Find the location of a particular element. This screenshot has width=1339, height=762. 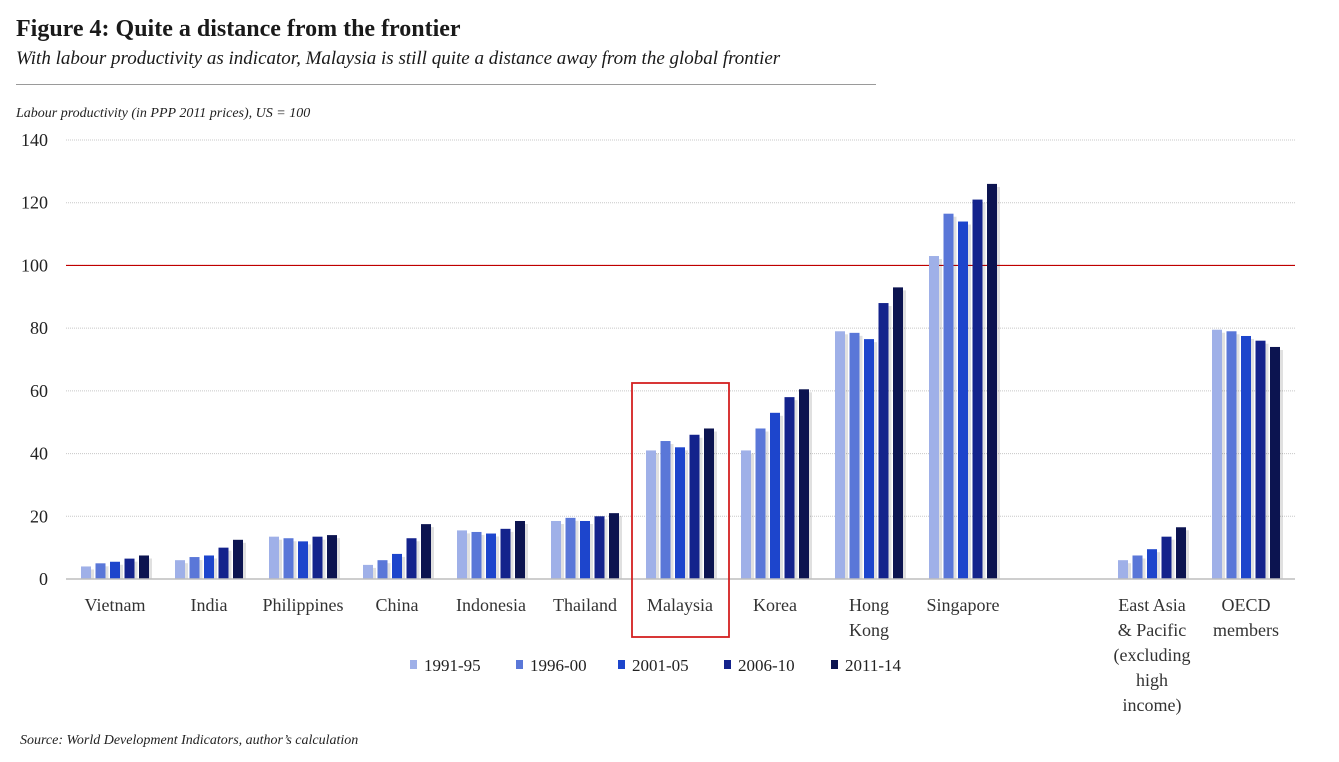

category-label: China is located at coordinates (397, 605).